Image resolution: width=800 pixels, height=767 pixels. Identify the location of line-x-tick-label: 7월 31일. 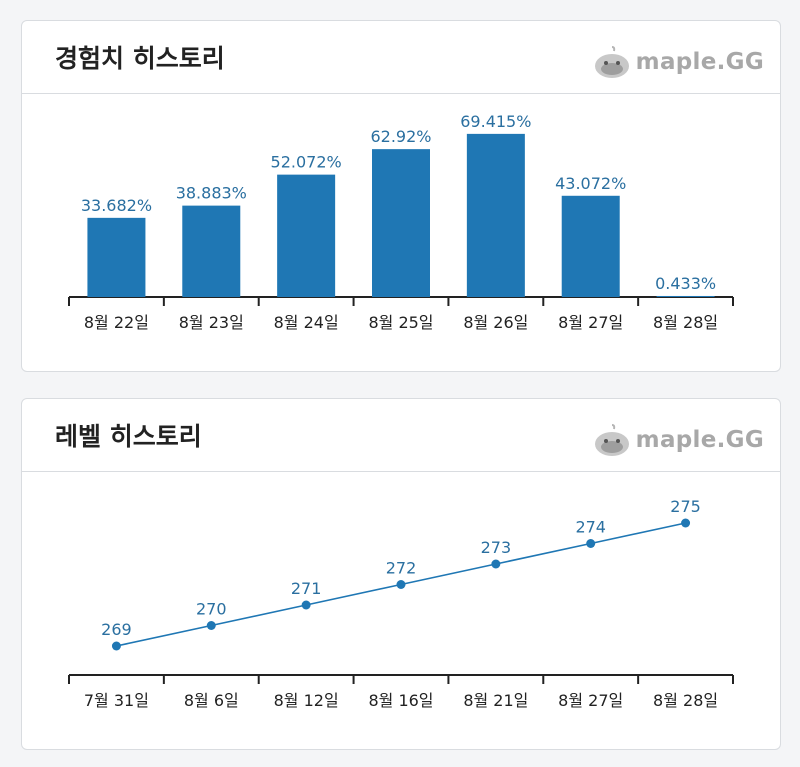
(116, 700).